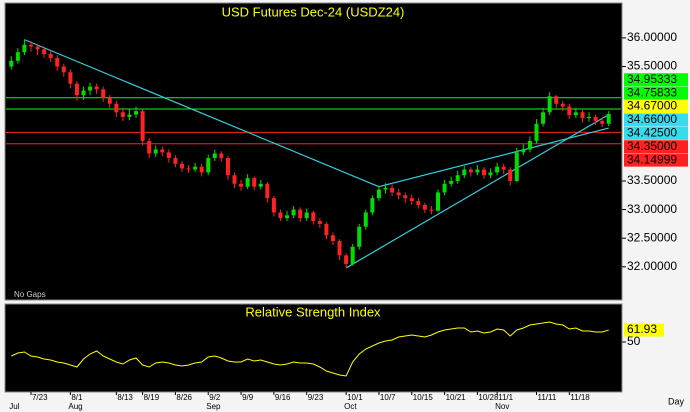 The width and height of the screenshot is (690, 412). What do you see at coordinates (423, 397) in the screenshot?
I see `x-tick-label: 10/15` at bounding box center [423, 397].